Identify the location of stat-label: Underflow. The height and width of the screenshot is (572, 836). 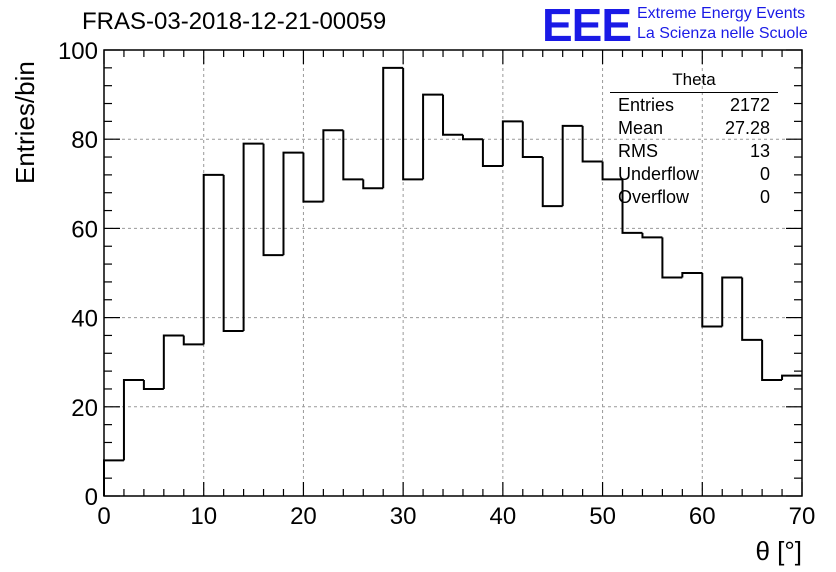
(659, 174).